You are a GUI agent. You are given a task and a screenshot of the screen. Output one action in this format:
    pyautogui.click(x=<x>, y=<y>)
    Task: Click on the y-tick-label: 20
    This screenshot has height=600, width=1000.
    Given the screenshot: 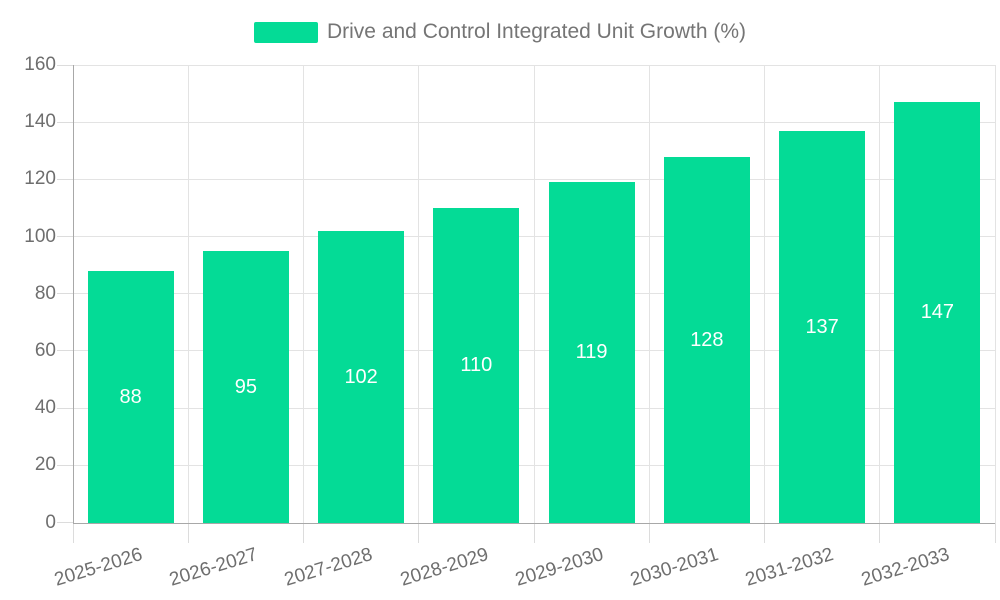 What is the action you would take?
    pyautogui.click(x=45, y=465)
    